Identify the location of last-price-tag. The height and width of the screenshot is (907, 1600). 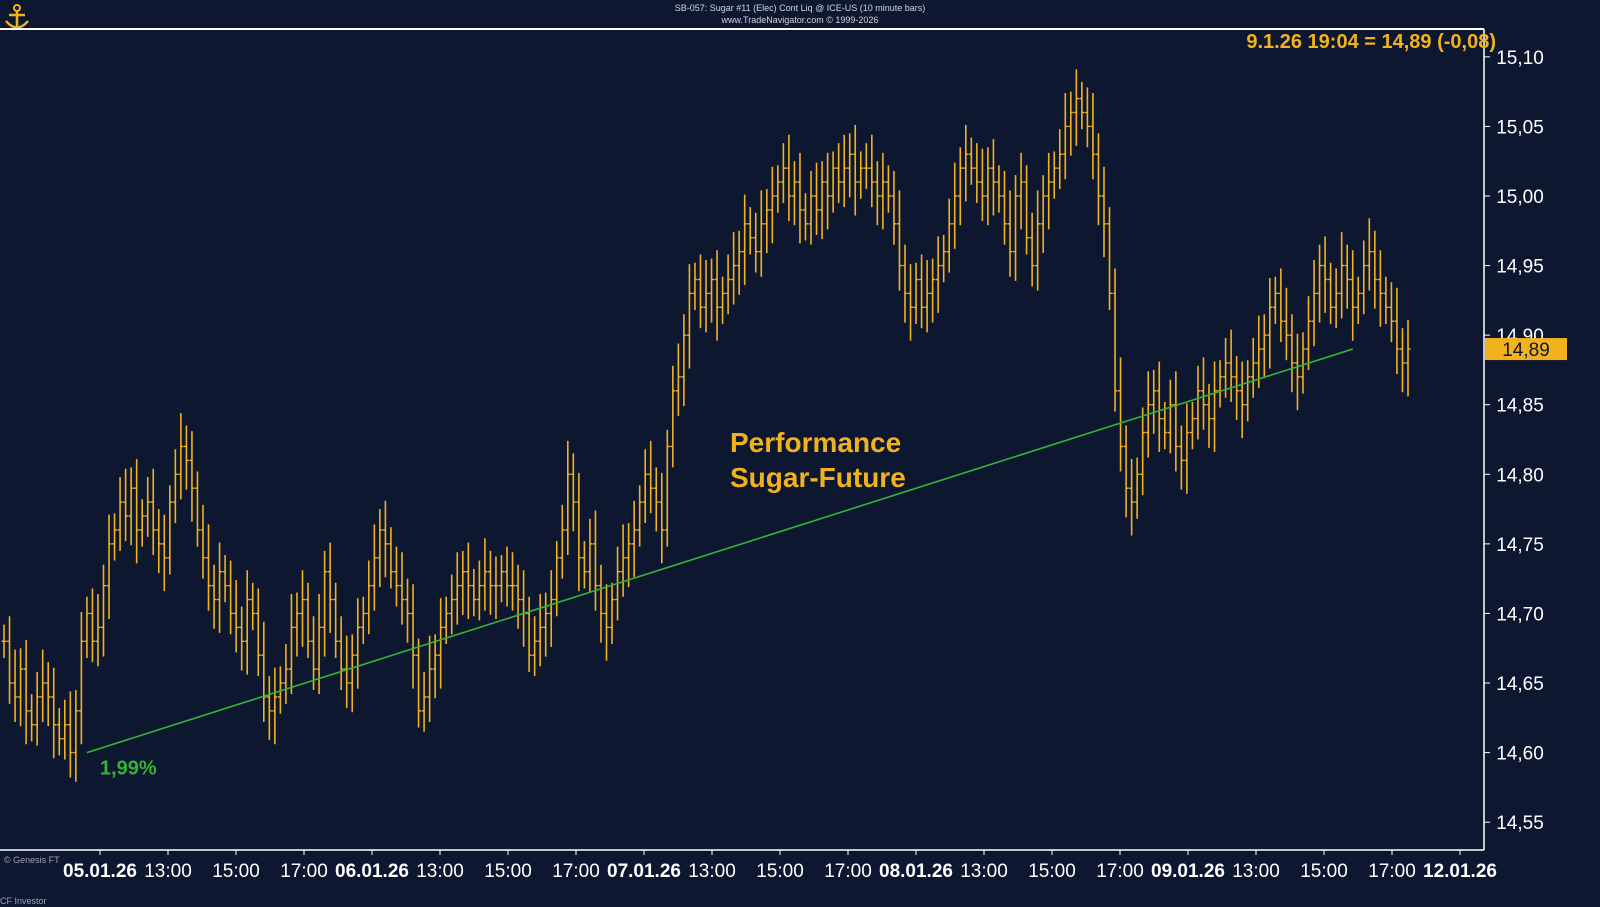
(1526, 349).